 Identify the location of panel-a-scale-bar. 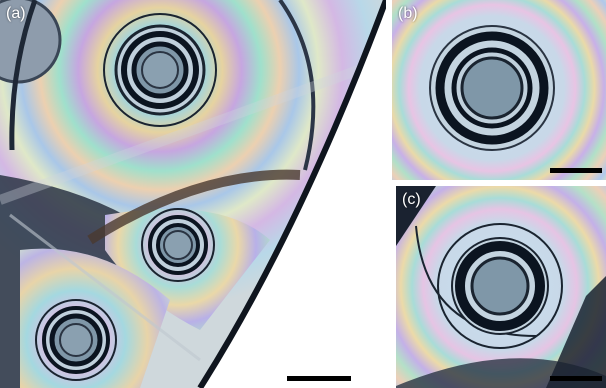
(319, 378).